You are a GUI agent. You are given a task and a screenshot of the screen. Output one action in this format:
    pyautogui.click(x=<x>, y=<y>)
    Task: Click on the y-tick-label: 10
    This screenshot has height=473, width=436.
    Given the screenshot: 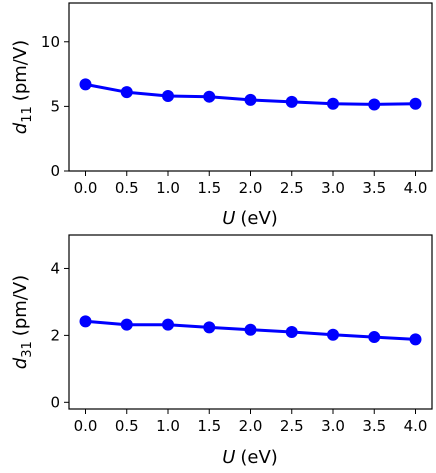 What is the action you would take?
    pyautogui.click(x=50, y=42)
    